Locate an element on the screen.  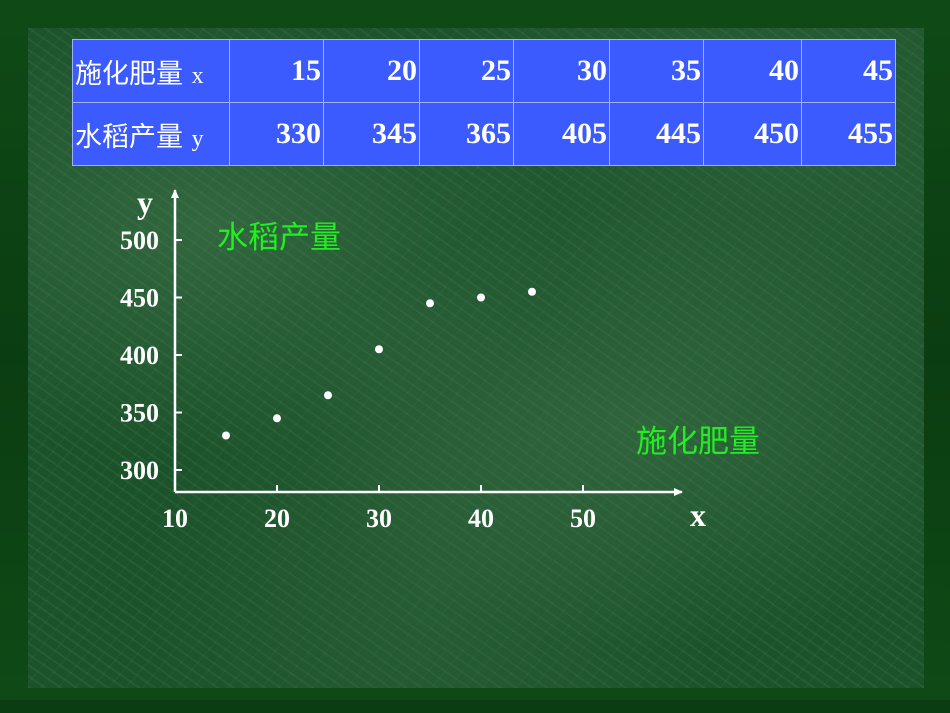
row-label-x: 施化肥量 x is located at coordinates (151, 71).